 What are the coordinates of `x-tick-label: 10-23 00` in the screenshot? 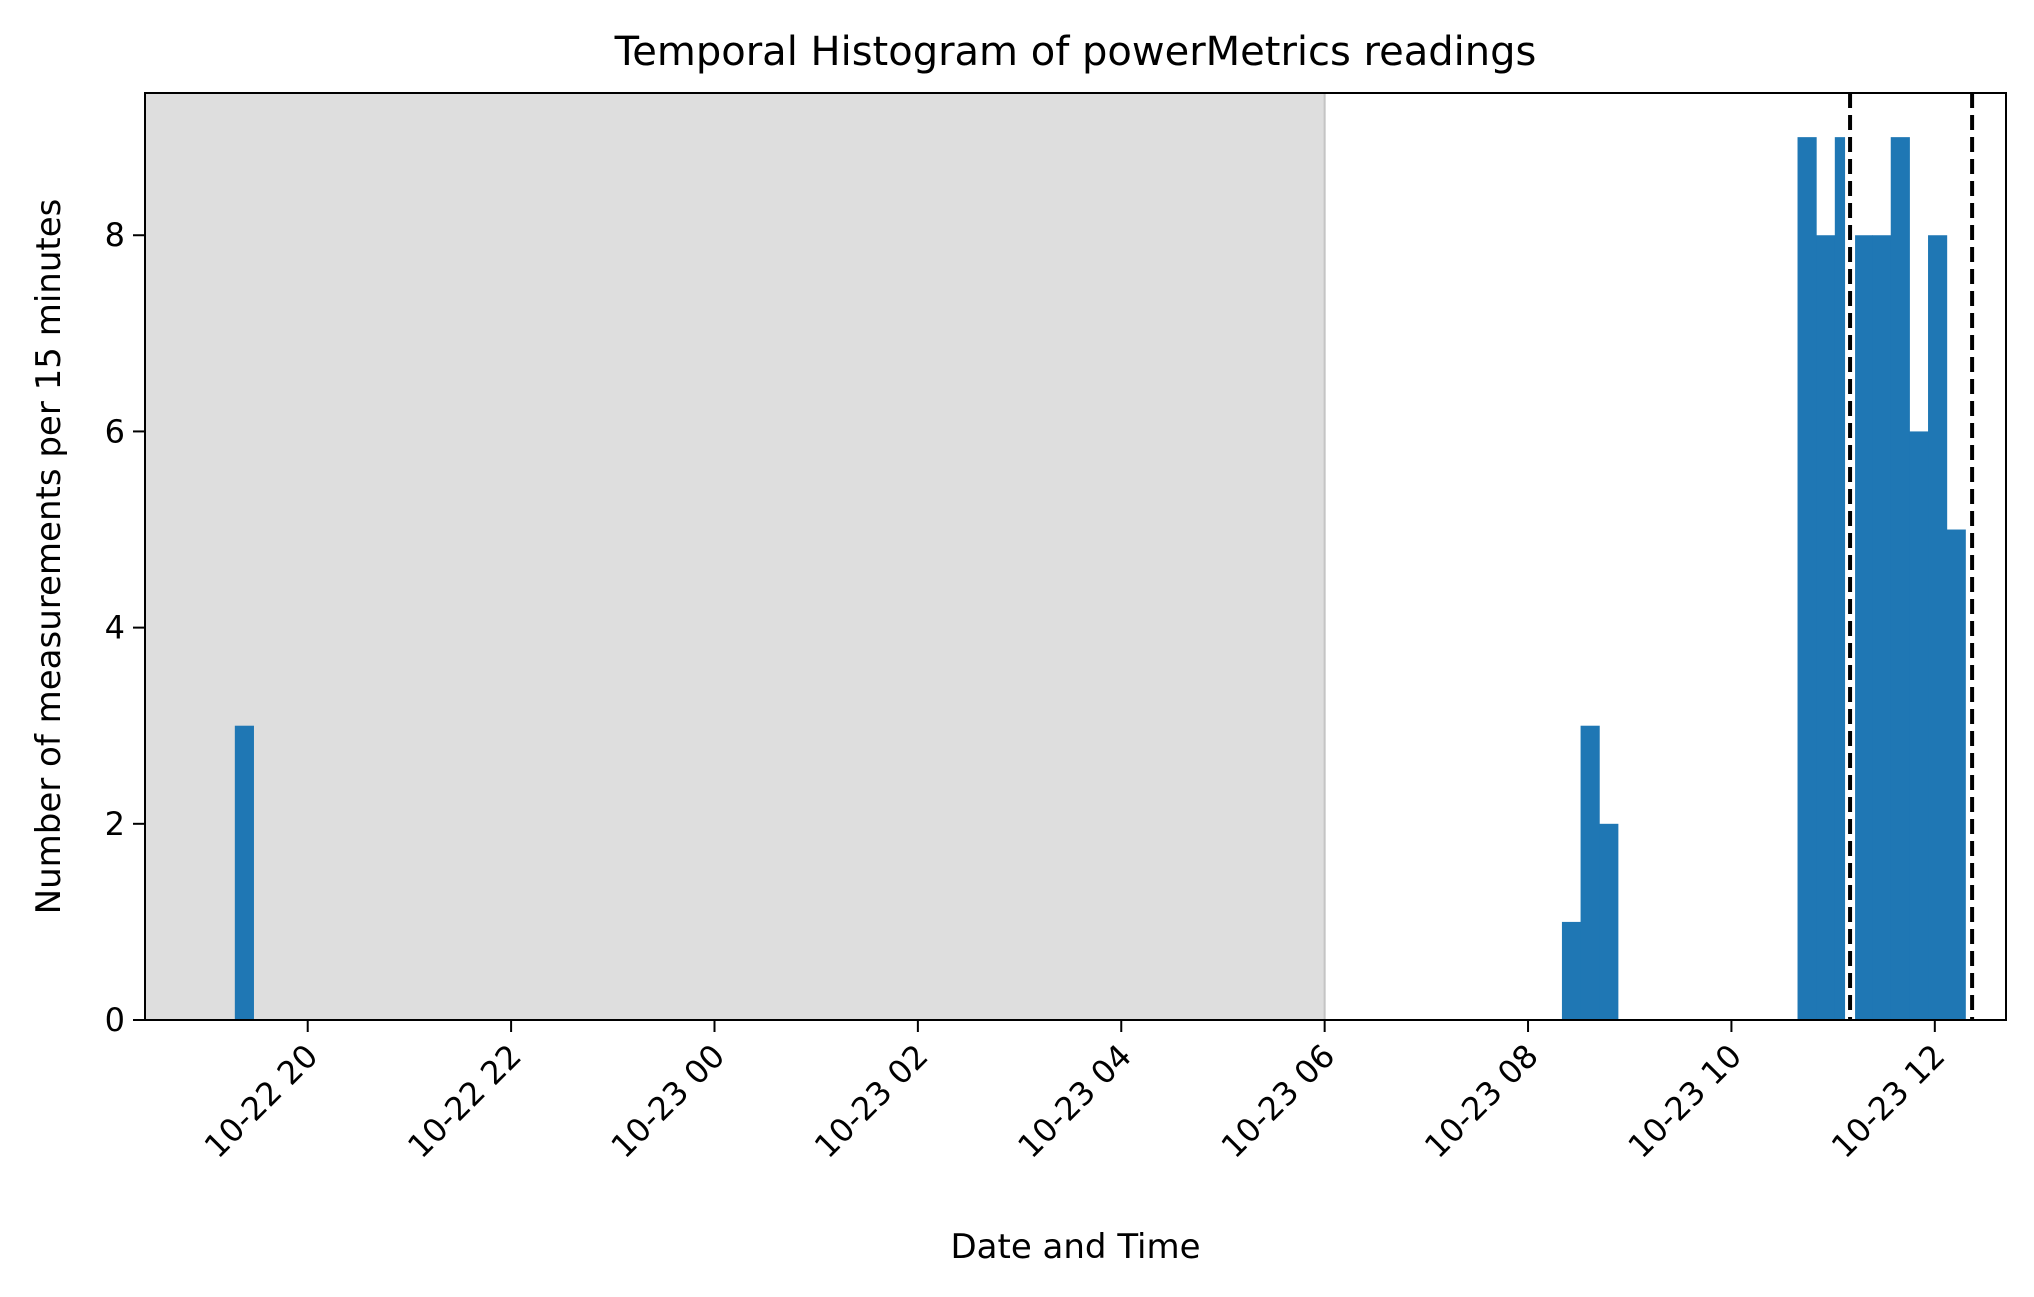 It's located at (668, 1101).